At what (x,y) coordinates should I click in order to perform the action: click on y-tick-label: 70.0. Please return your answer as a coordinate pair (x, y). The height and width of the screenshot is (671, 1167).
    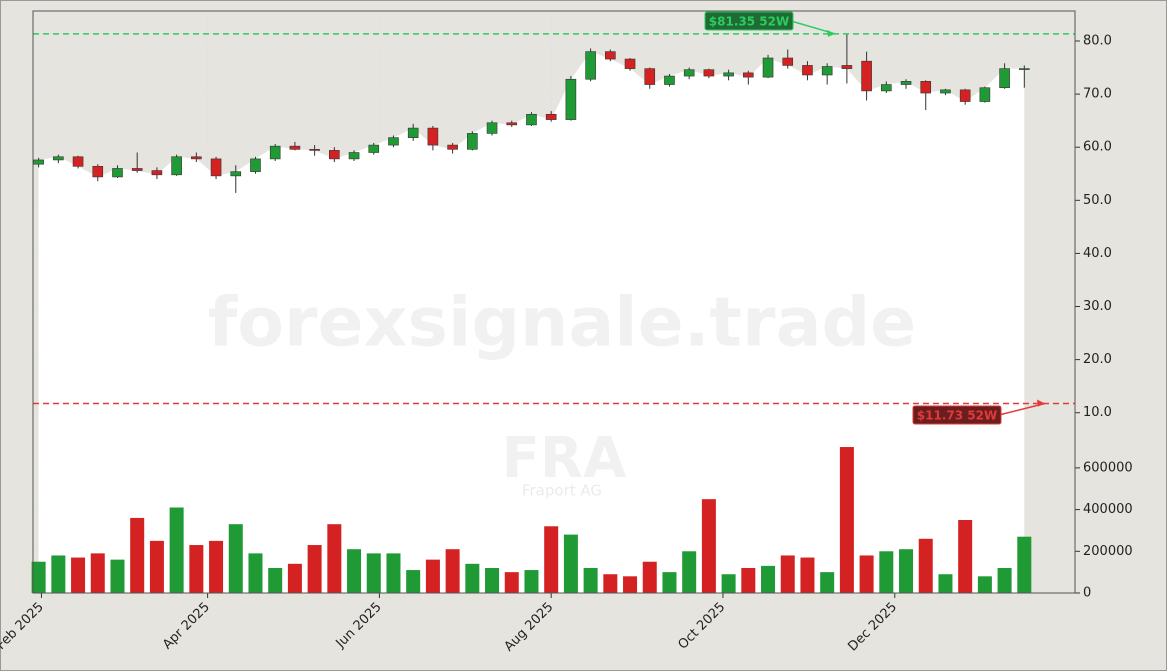
    Looking at the image, I should click on (1097, 94).